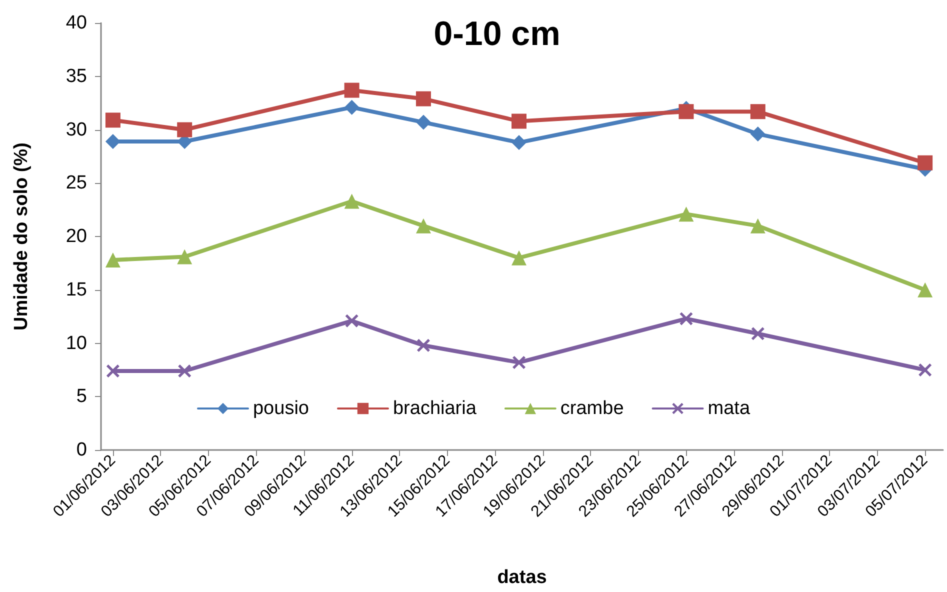  Describe the element at coordinates (729, 408) in the screenshot. I see `legend-label: mata` at that location.